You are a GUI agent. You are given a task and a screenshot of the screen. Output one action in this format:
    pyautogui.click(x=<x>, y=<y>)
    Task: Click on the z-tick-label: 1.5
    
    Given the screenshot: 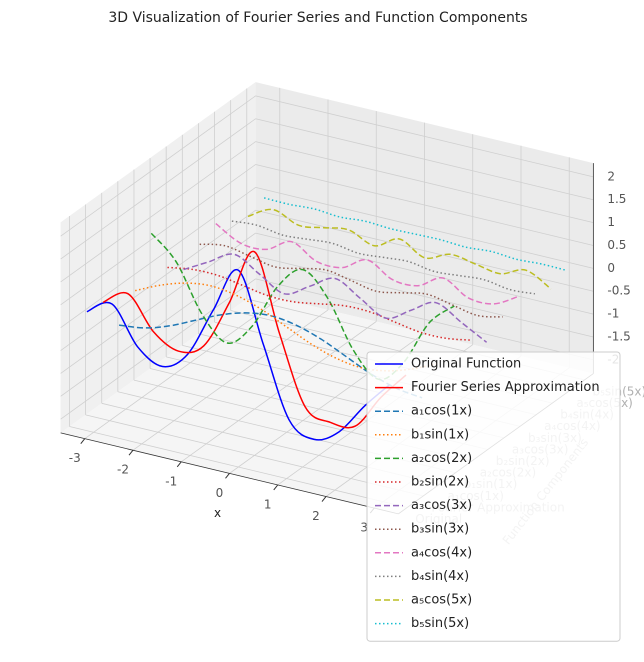 What is the action you would take?
    pyautogui.click(x=616, y=199)
    